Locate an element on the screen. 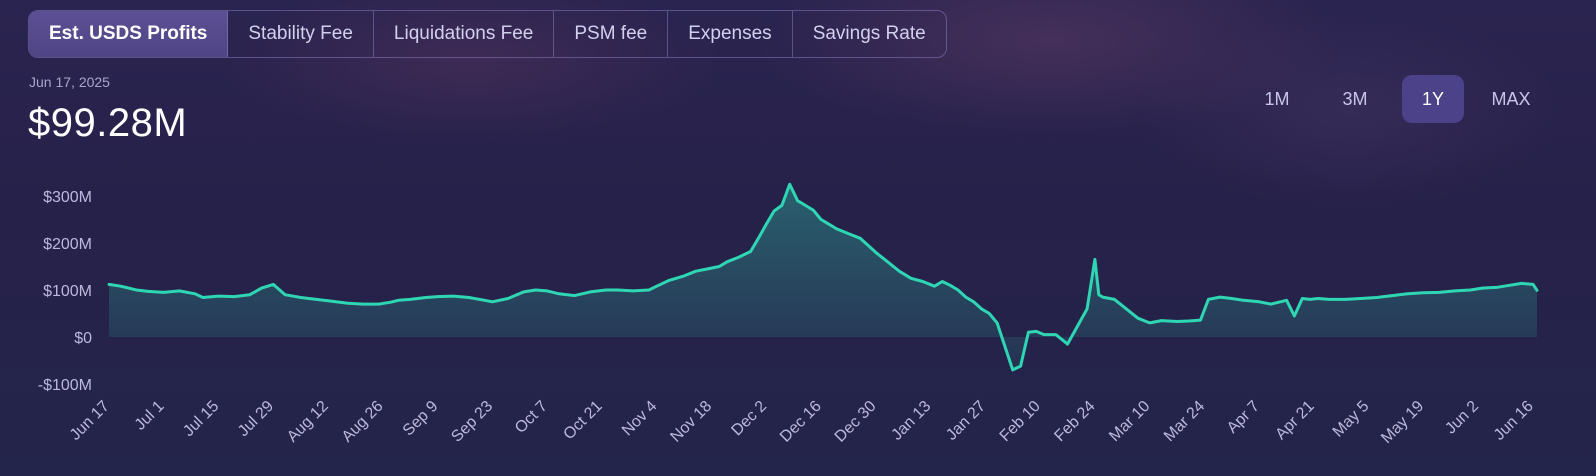 The image size is (1596, 476). tab-savings-rate: Savings Rate is located at coordinates (869, 33).